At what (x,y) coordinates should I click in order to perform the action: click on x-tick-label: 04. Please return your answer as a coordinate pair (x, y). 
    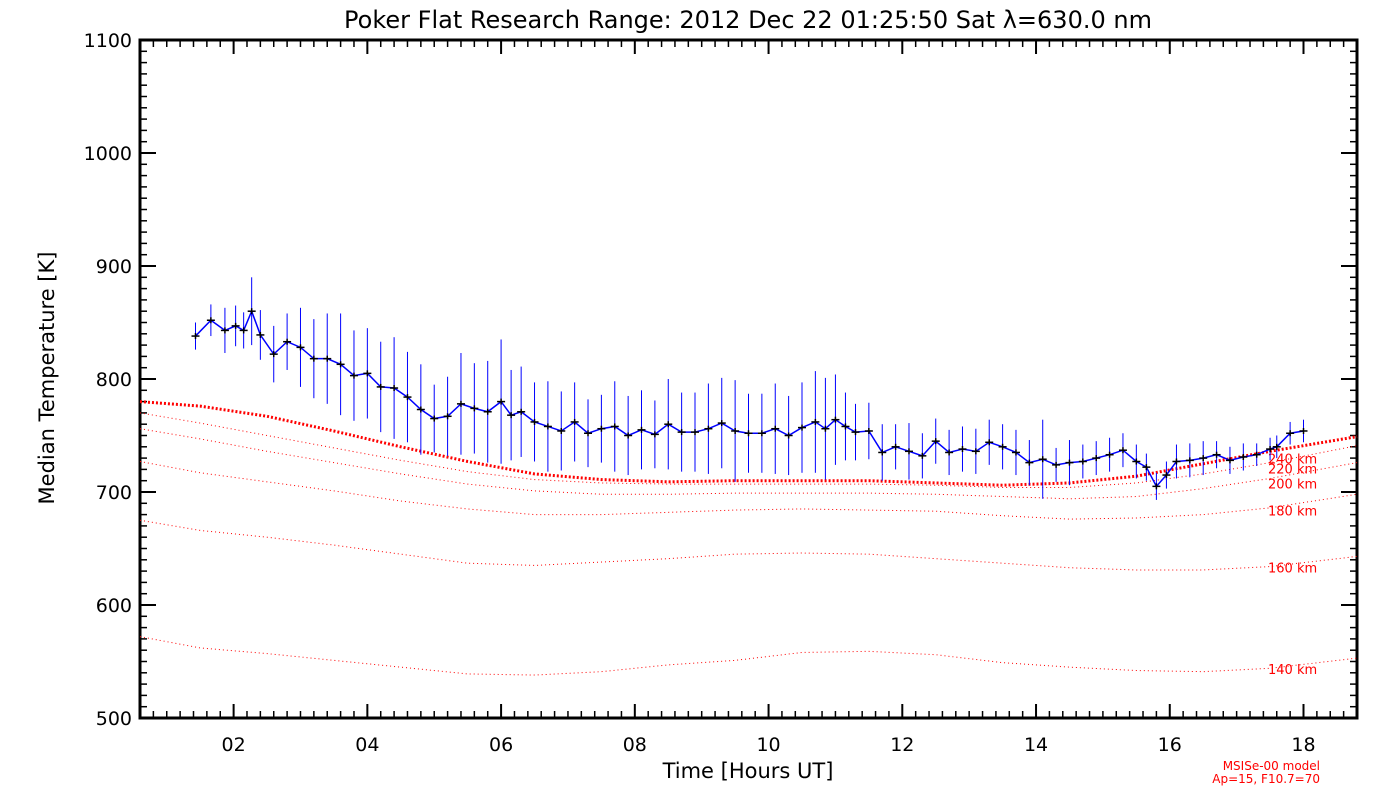
    Looking at the image, I should click on (367, 745).